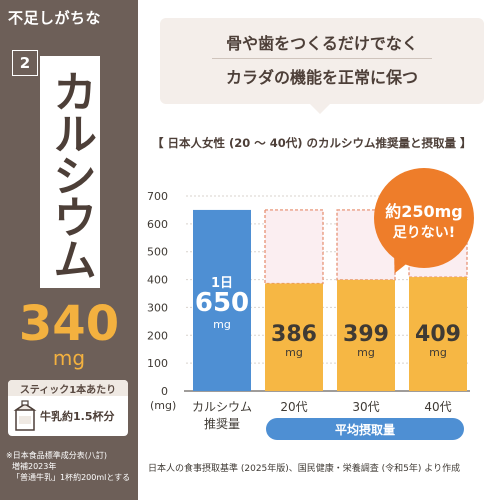  Describe the element at coordinates (438, 407) in the screenshot. I see `x-label-age: 40代` at that location.